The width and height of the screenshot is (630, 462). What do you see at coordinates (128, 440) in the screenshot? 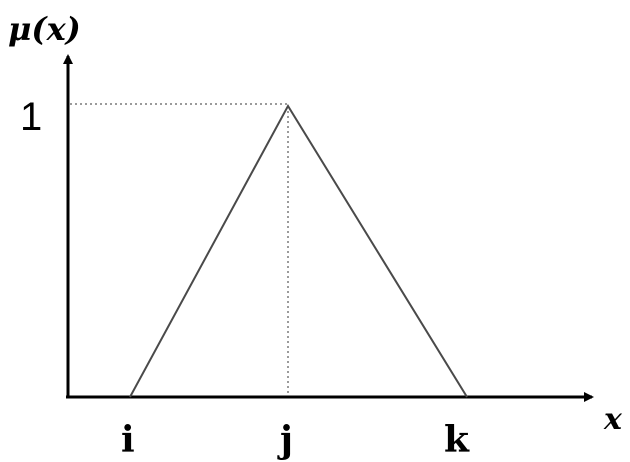
I see `x-point-label-i: i` at bounding box center [128, 440].